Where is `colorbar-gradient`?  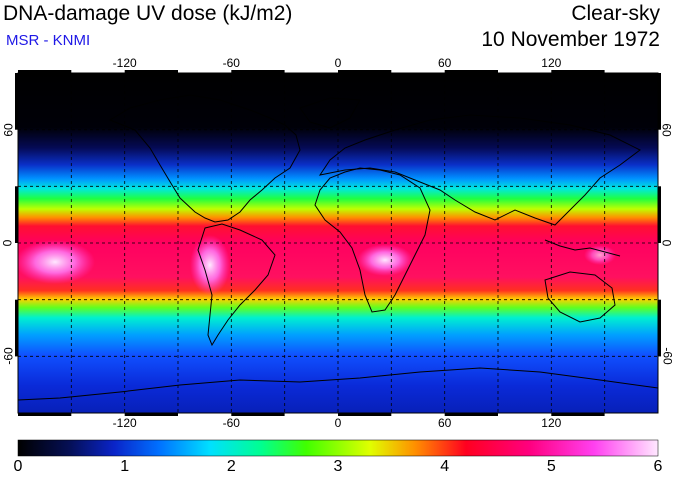 colorbar-gradient is located at coordinates (338, 448).